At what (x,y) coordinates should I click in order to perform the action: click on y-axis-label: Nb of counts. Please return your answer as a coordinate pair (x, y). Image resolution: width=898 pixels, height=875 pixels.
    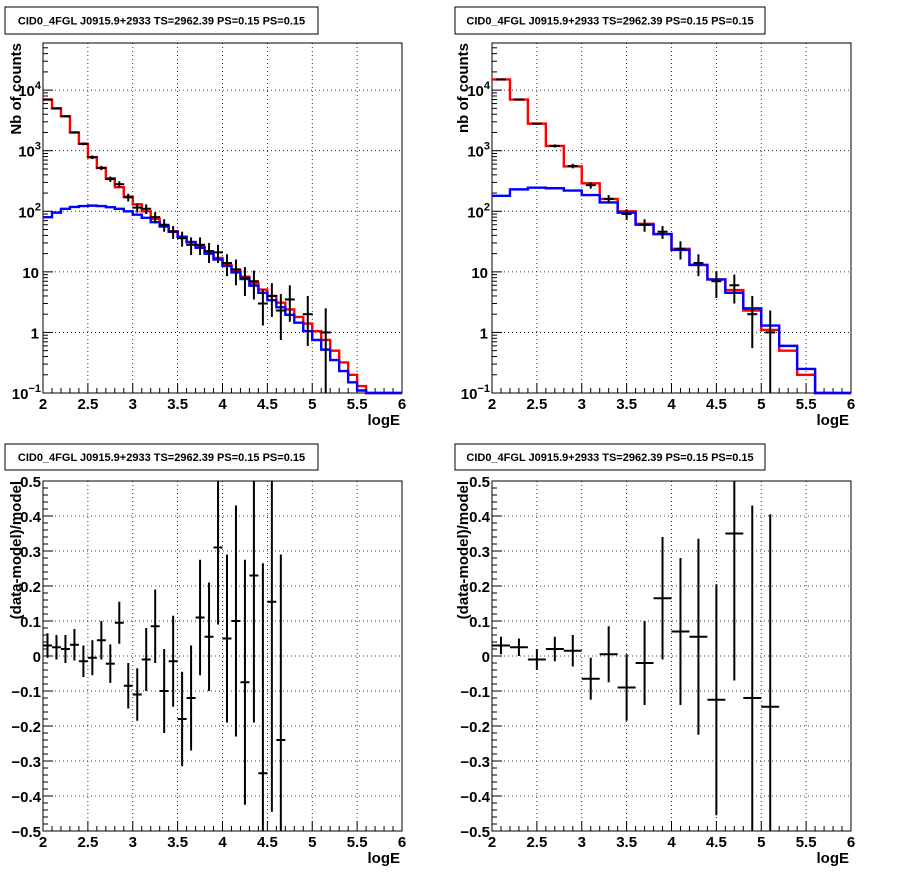
    Looking at the image, I should click on (16, 89).